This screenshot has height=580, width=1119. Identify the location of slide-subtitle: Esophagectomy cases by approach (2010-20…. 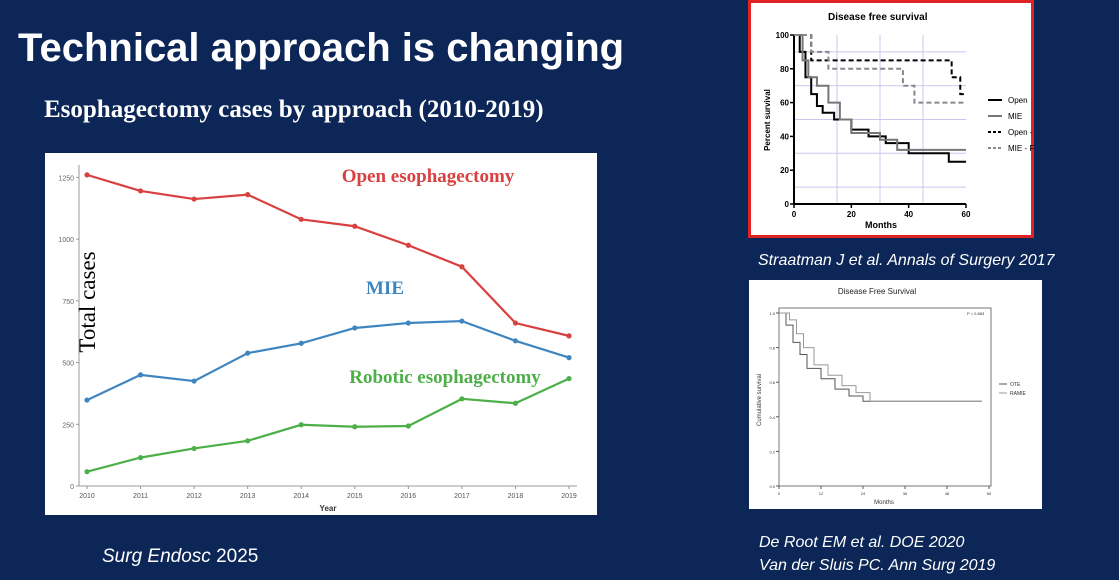
(294, 109).